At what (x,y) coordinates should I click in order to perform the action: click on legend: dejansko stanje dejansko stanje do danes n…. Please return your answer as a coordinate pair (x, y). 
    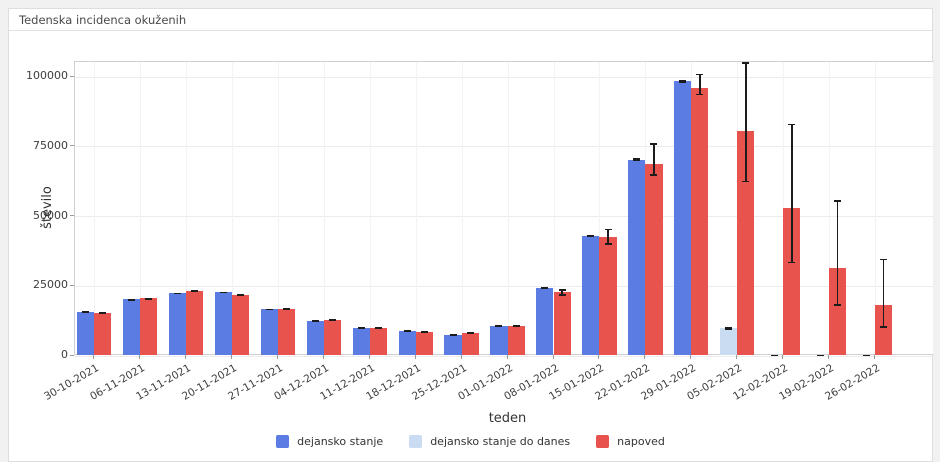
    Looking at the image, I should click on (470, 441).